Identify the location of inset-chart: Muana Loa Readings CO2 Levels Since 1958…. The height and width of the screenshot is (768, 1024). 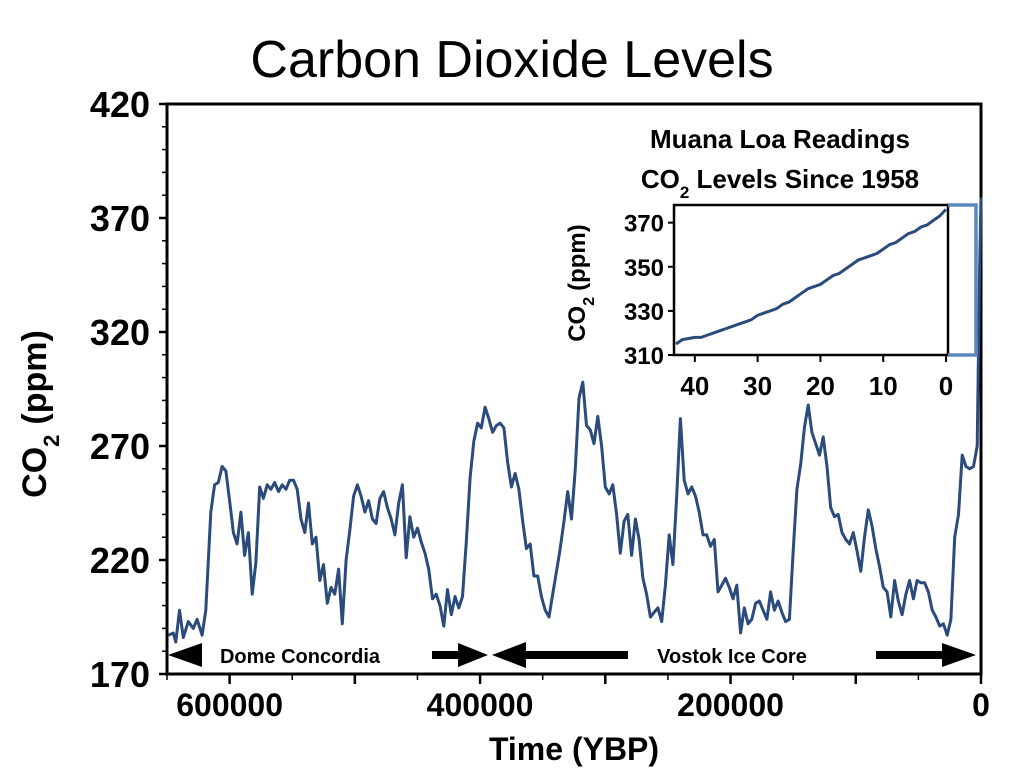
(771, 262).